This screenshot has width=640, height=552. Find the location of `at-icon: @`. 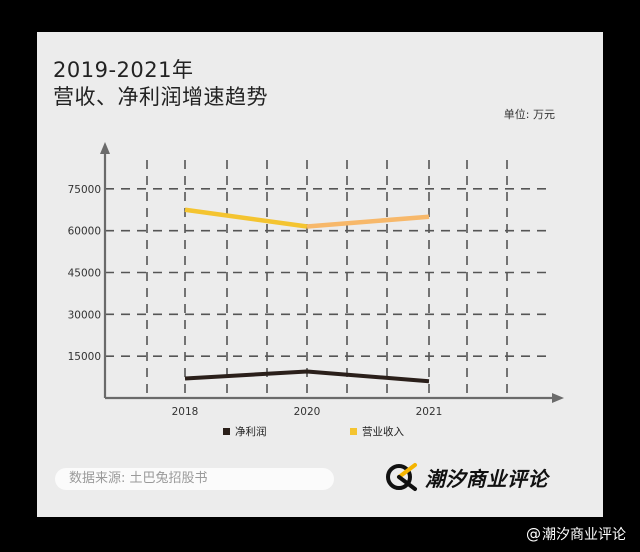

at-icon: @ is located at coordinates (533, 534).